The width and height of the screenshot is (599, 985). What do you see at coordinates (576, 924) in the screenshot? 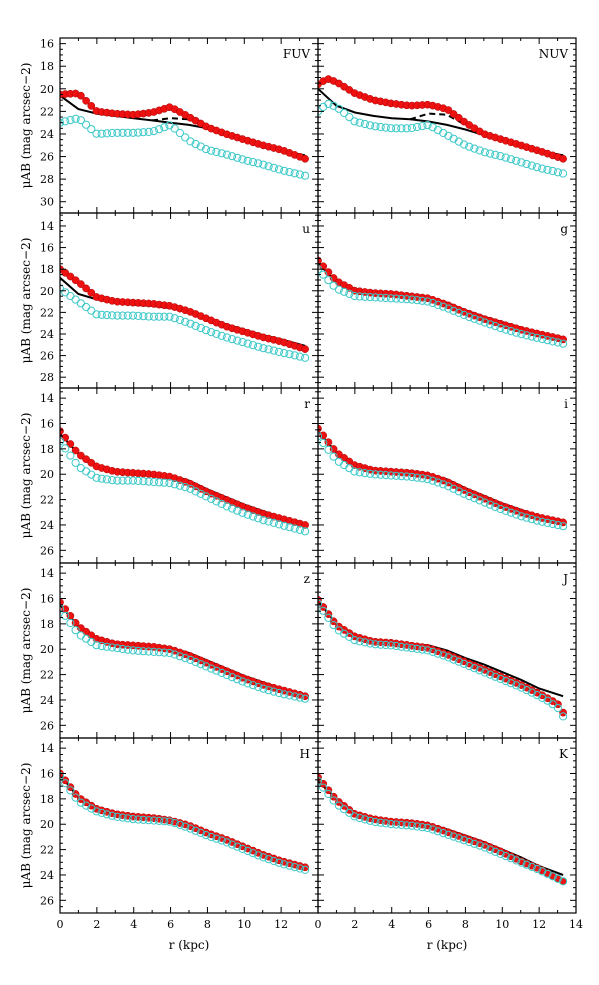
I see `x-tick-label: 14` at bounding box center [576, 924].